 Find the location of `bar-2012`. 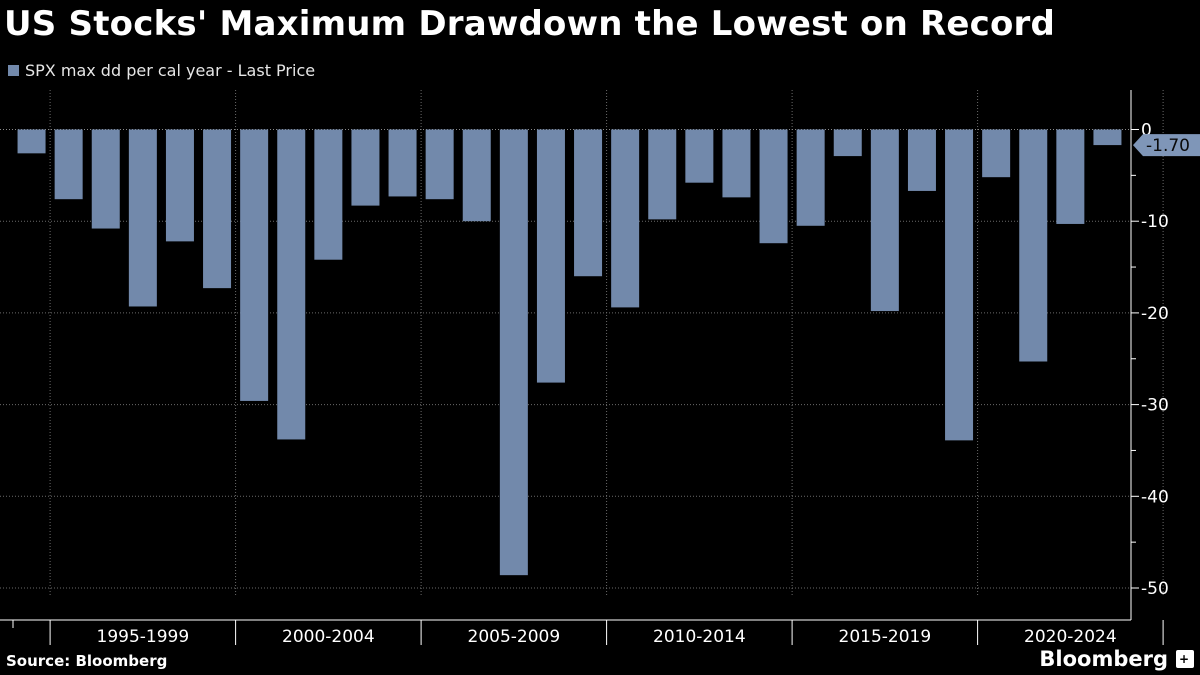

bar-2012 is located at coordinates (699, 156).